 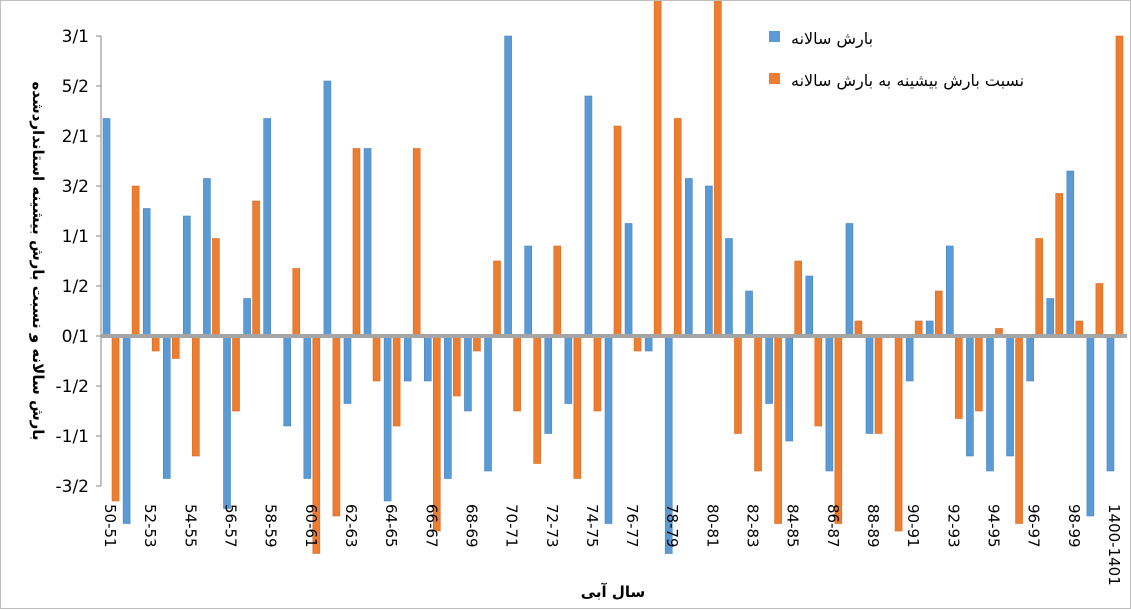 I want to click on x-tick-label: 90-91, so click(x=913, y=526).